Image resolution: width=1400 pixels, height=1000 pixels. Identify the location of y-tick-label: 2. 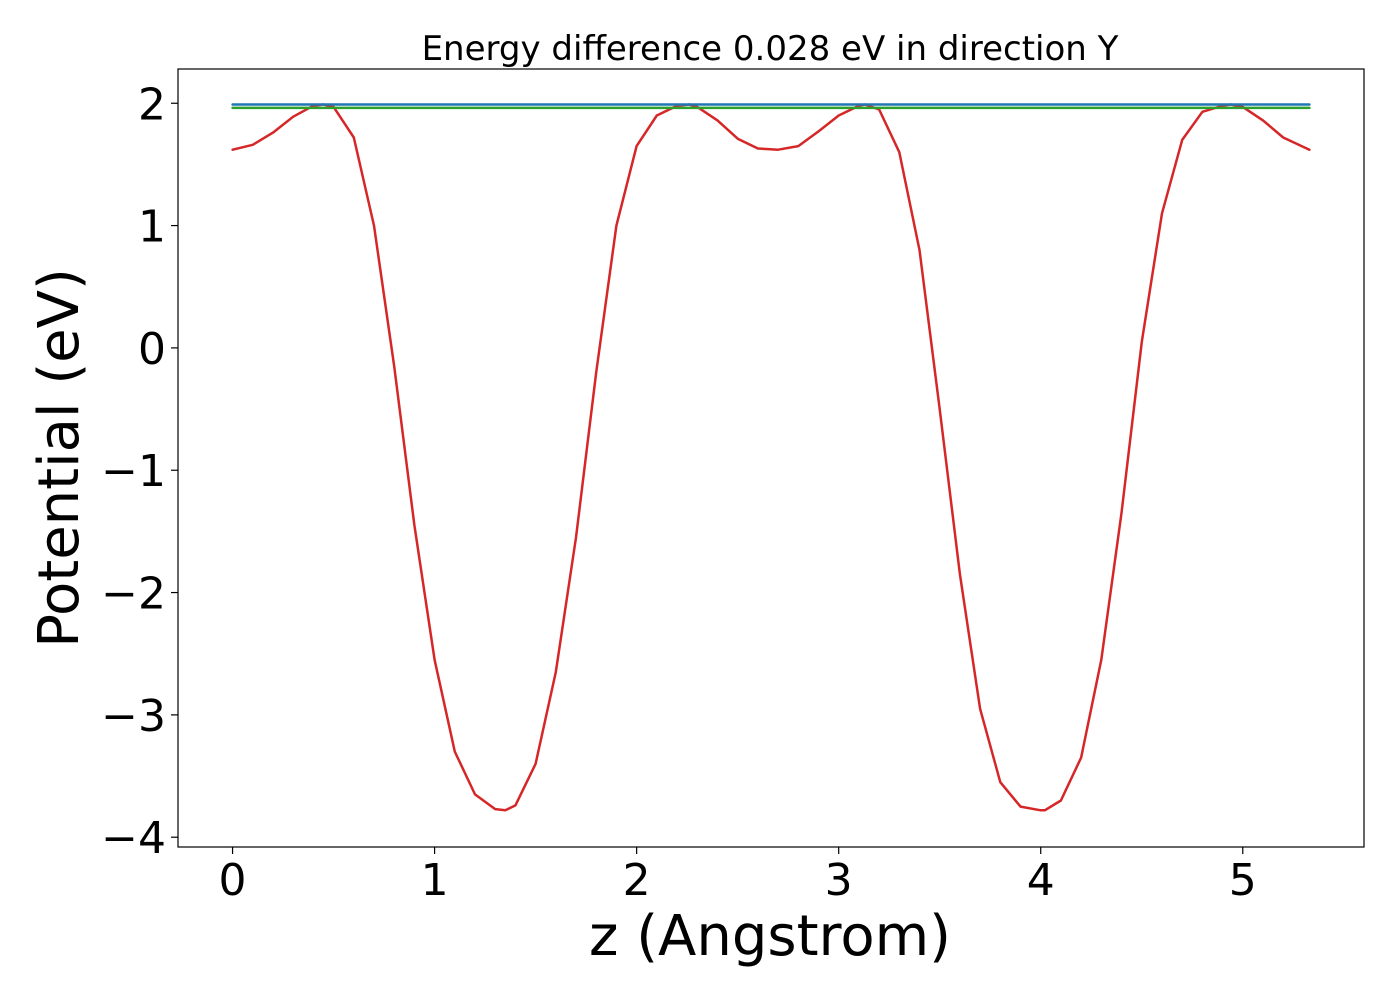
(152, 104).